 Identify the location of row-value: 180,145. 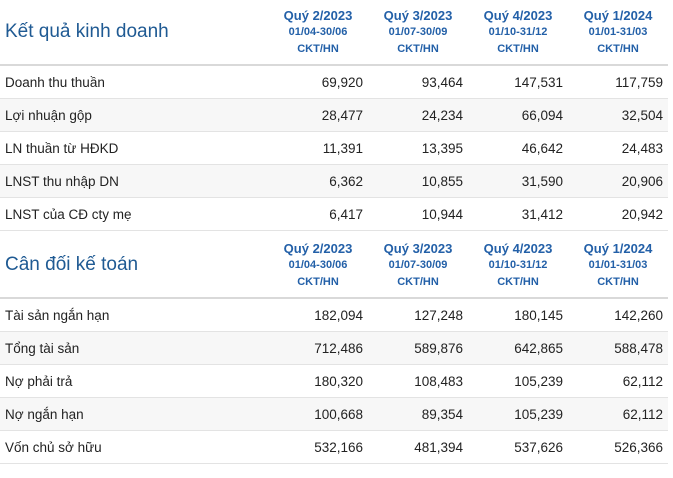
(538, 315).